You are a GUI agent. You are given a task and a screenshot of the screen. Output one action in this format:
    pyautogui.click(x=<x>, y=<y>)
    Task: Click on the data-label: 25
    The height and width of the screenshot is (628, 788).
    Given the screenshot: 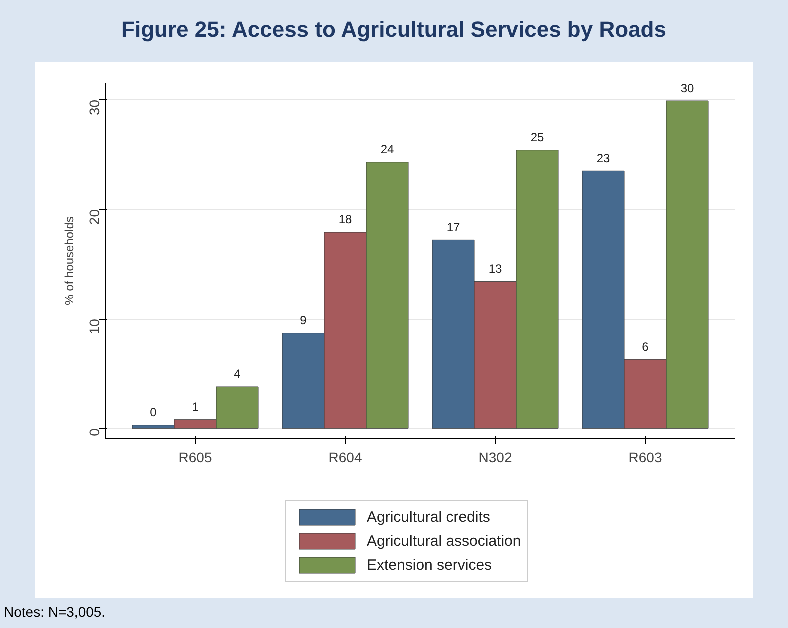 What is the action you would take?
    pyautogui.click(x=537, y=137)
    